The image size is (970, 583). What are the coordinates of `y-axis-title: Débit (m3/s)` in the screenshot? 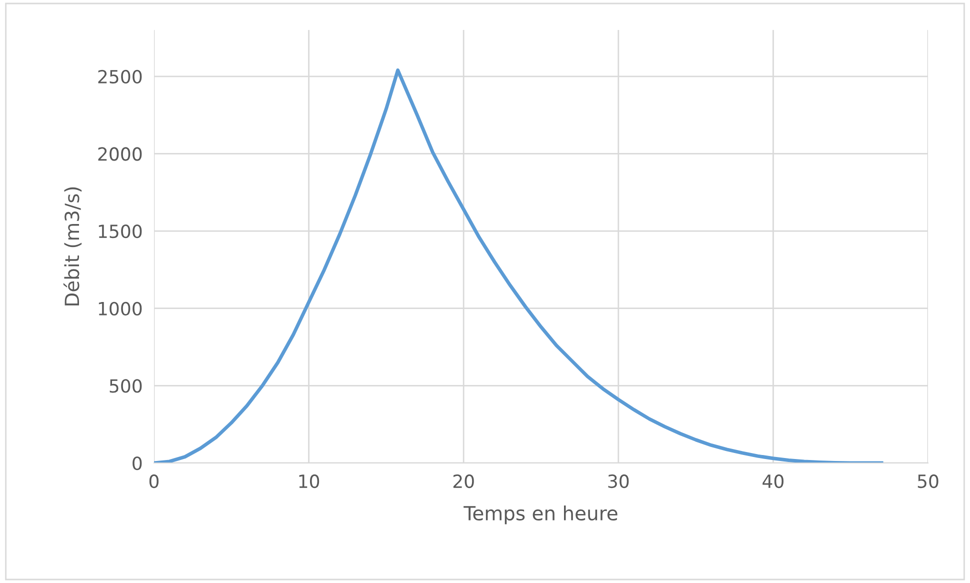 It's located at (72, 246).